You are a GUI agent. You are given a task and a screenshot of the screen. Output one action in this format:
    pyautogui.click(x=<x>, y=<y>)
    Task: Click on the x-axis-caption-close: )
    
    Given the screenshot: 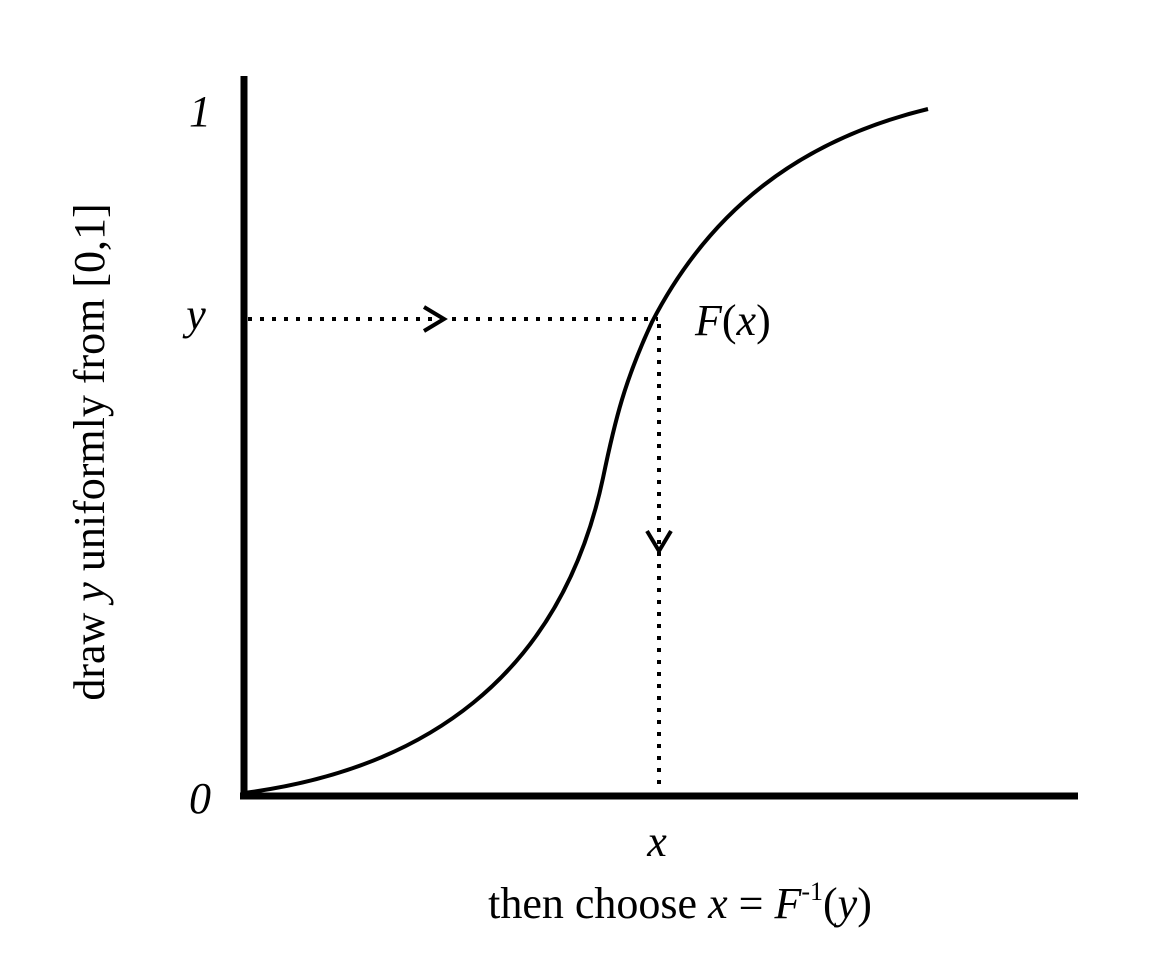 What is the action you would take?
    pyautogui.click(x=864, y=903)
    